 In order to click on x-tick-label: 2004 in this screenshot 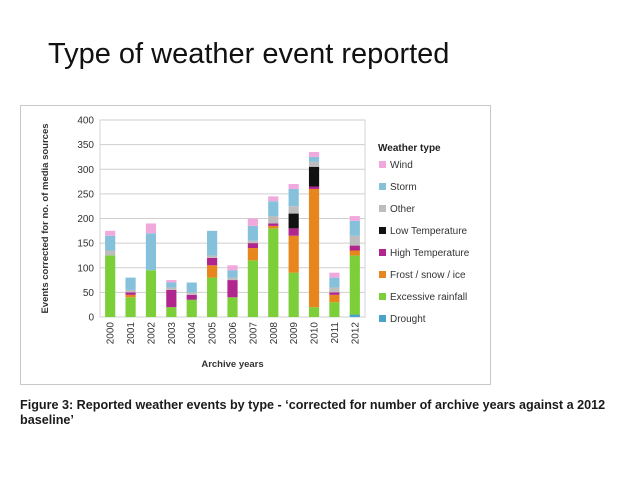, I will do `click(192, 333)`.